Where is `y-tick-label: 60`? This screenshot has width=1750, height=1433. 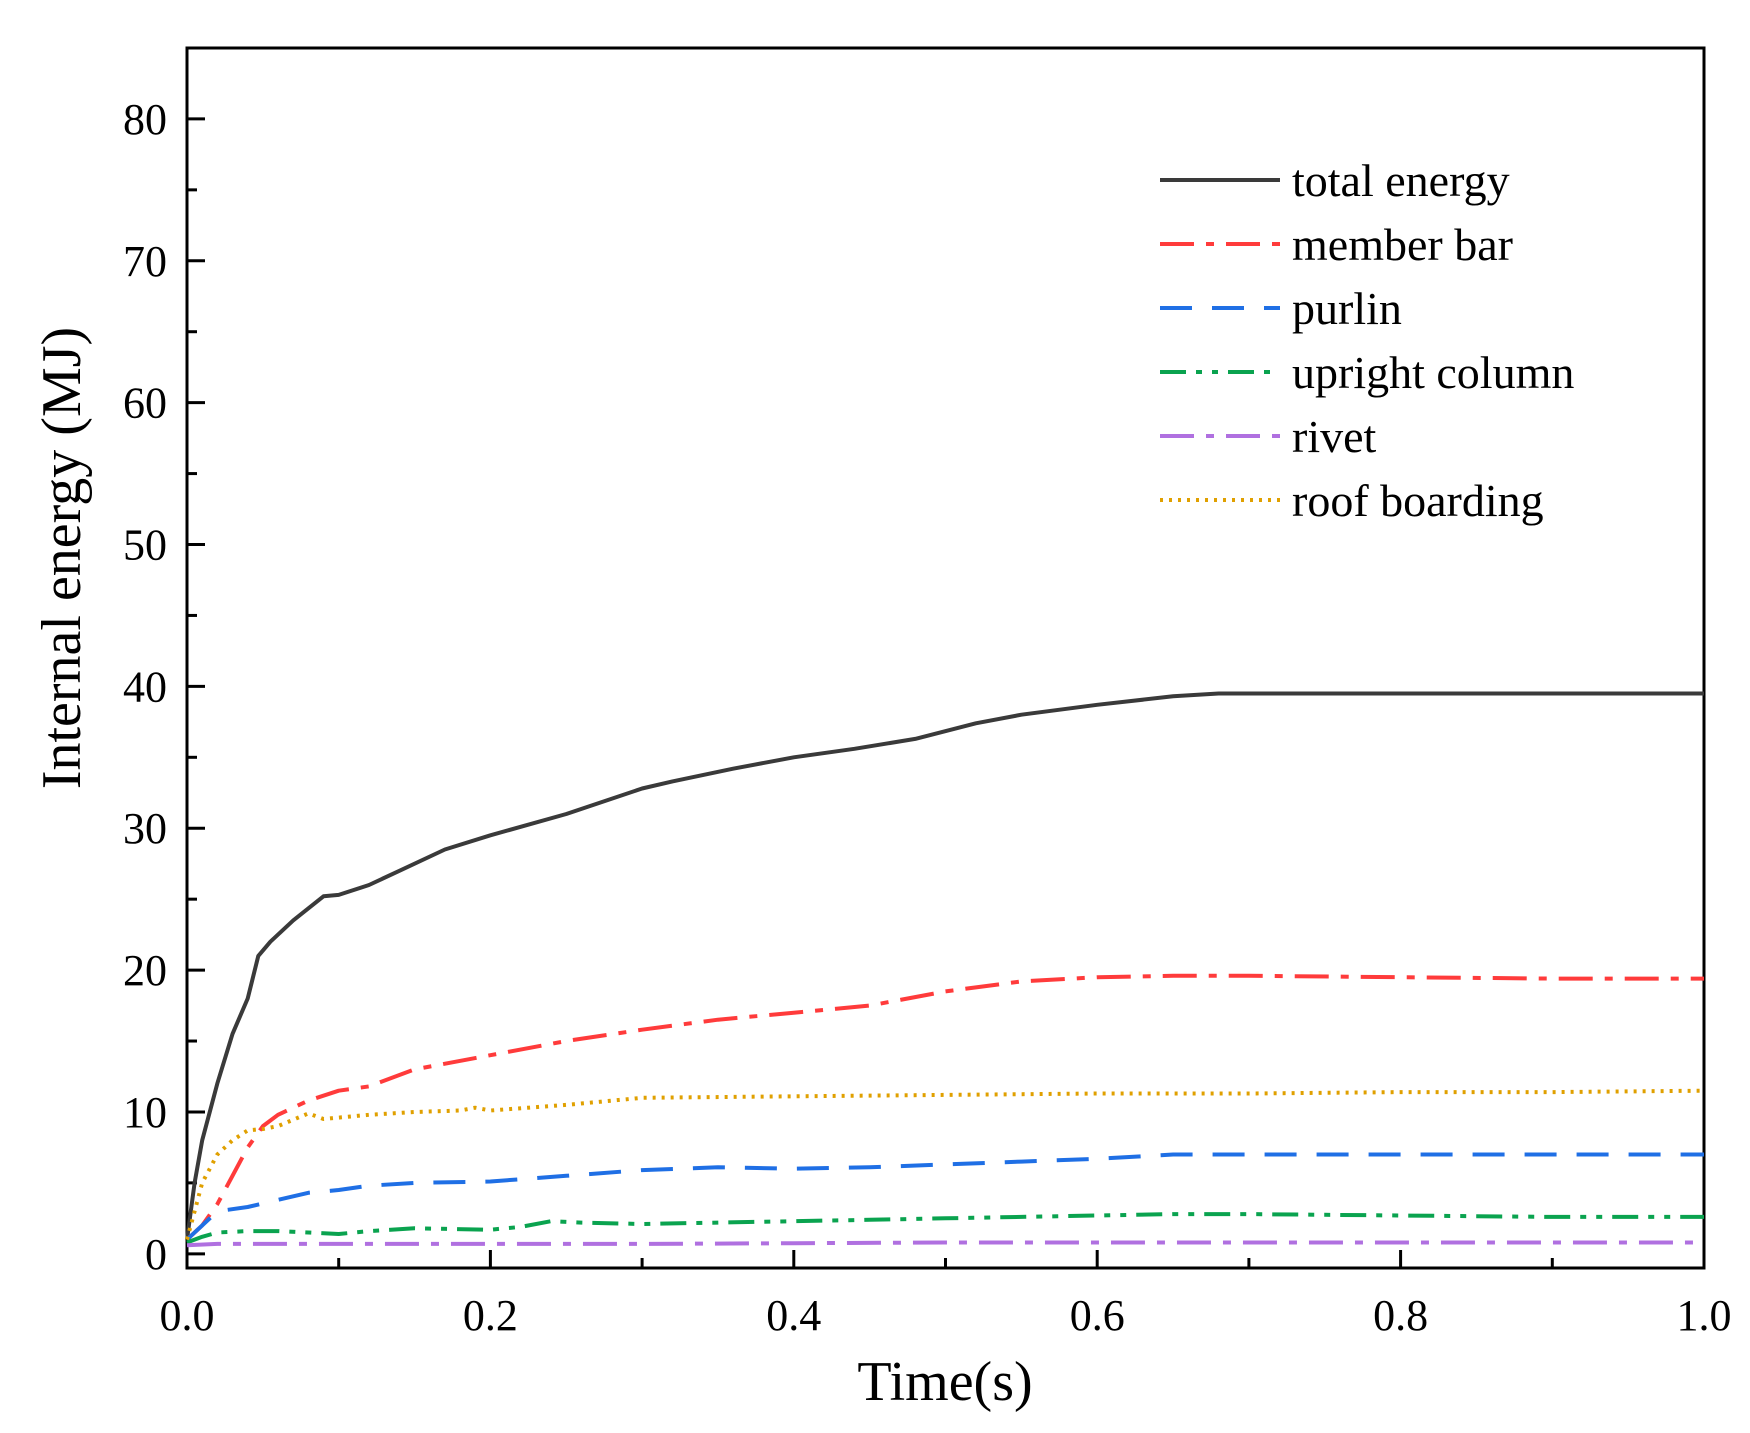 y-tick-label: 60 is located at coordinates (145, 403).